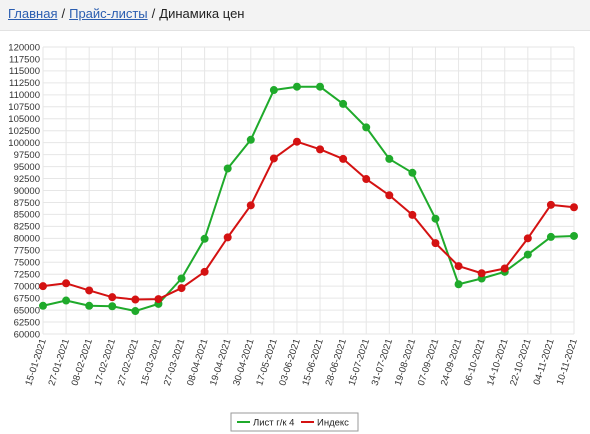  What do you see at coordinates (243, 363) in the screenshot?
I see `x-tick-label: 30-04-2021` at bounding box center [243, 363].